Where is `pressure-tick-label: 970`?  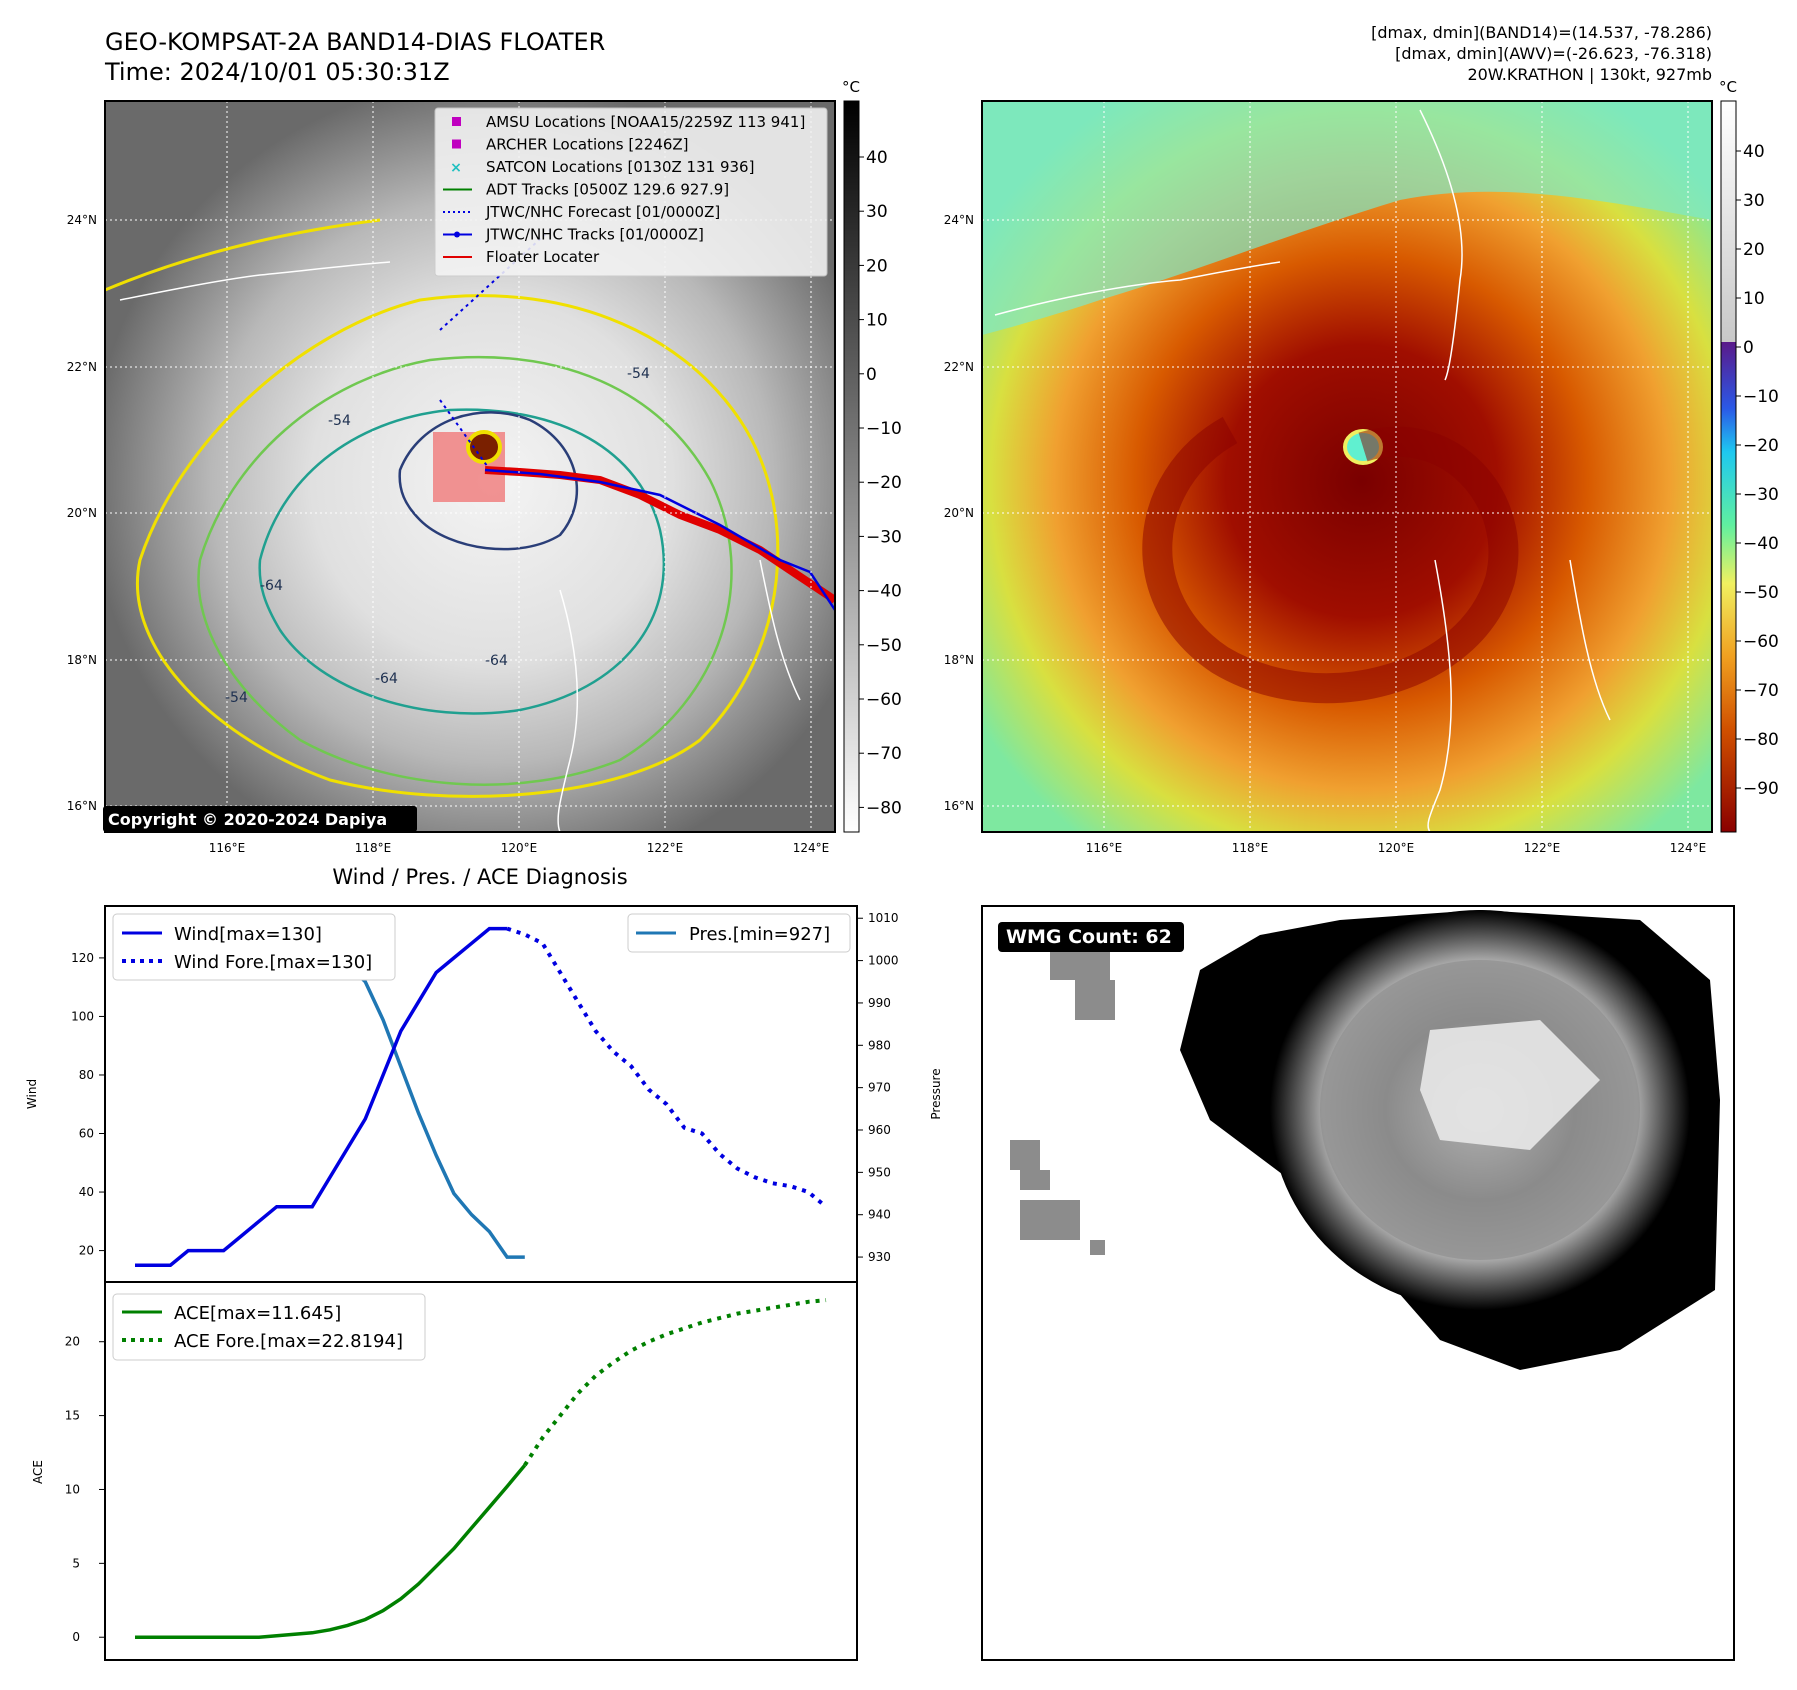
pressure-tick-label: 970 is located at coordinates (879, 1088).